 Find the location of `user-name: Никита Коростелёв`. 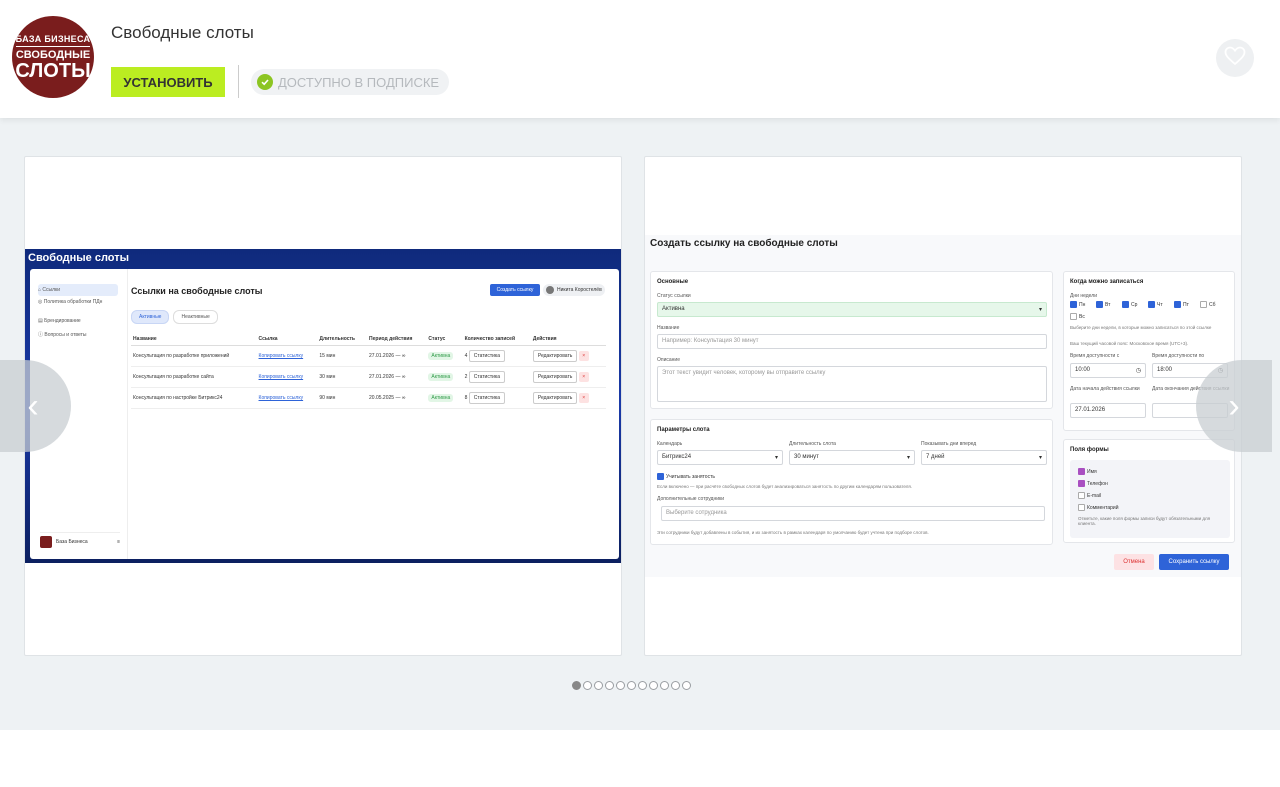

user-name: Никита Коростелёв is located at coordinates (579, 290).